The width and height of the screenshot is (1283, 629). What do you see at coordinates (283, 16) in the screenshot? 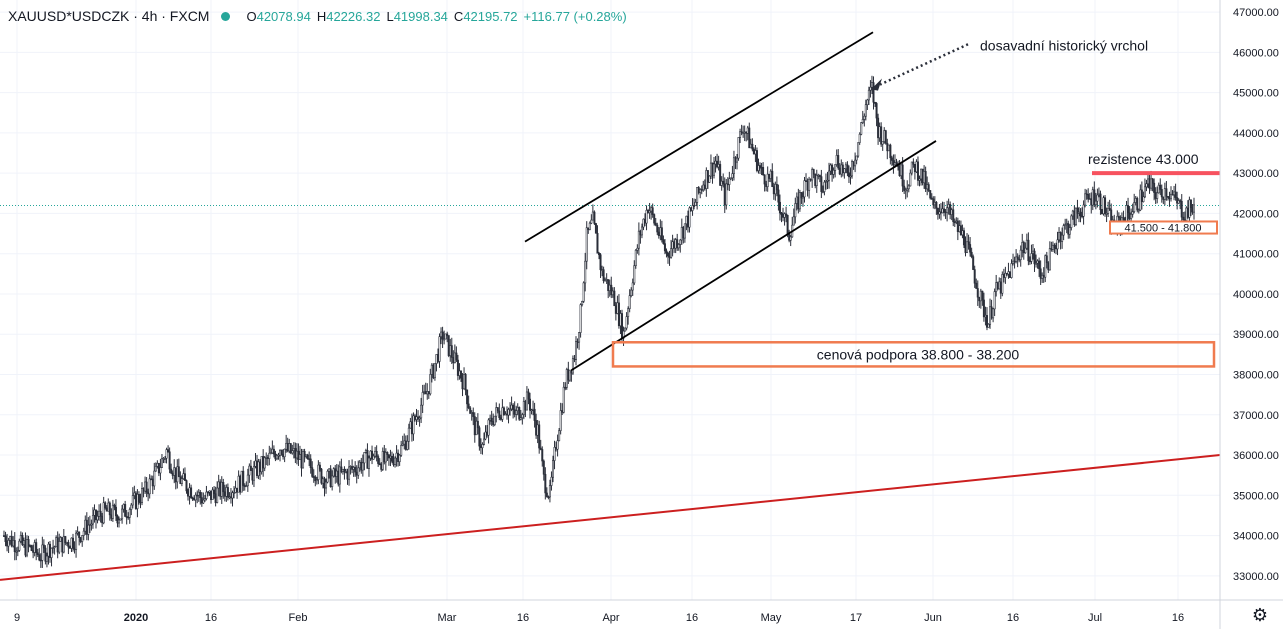
I see `open-value: 42078.94` at bounding box center [283, 16].